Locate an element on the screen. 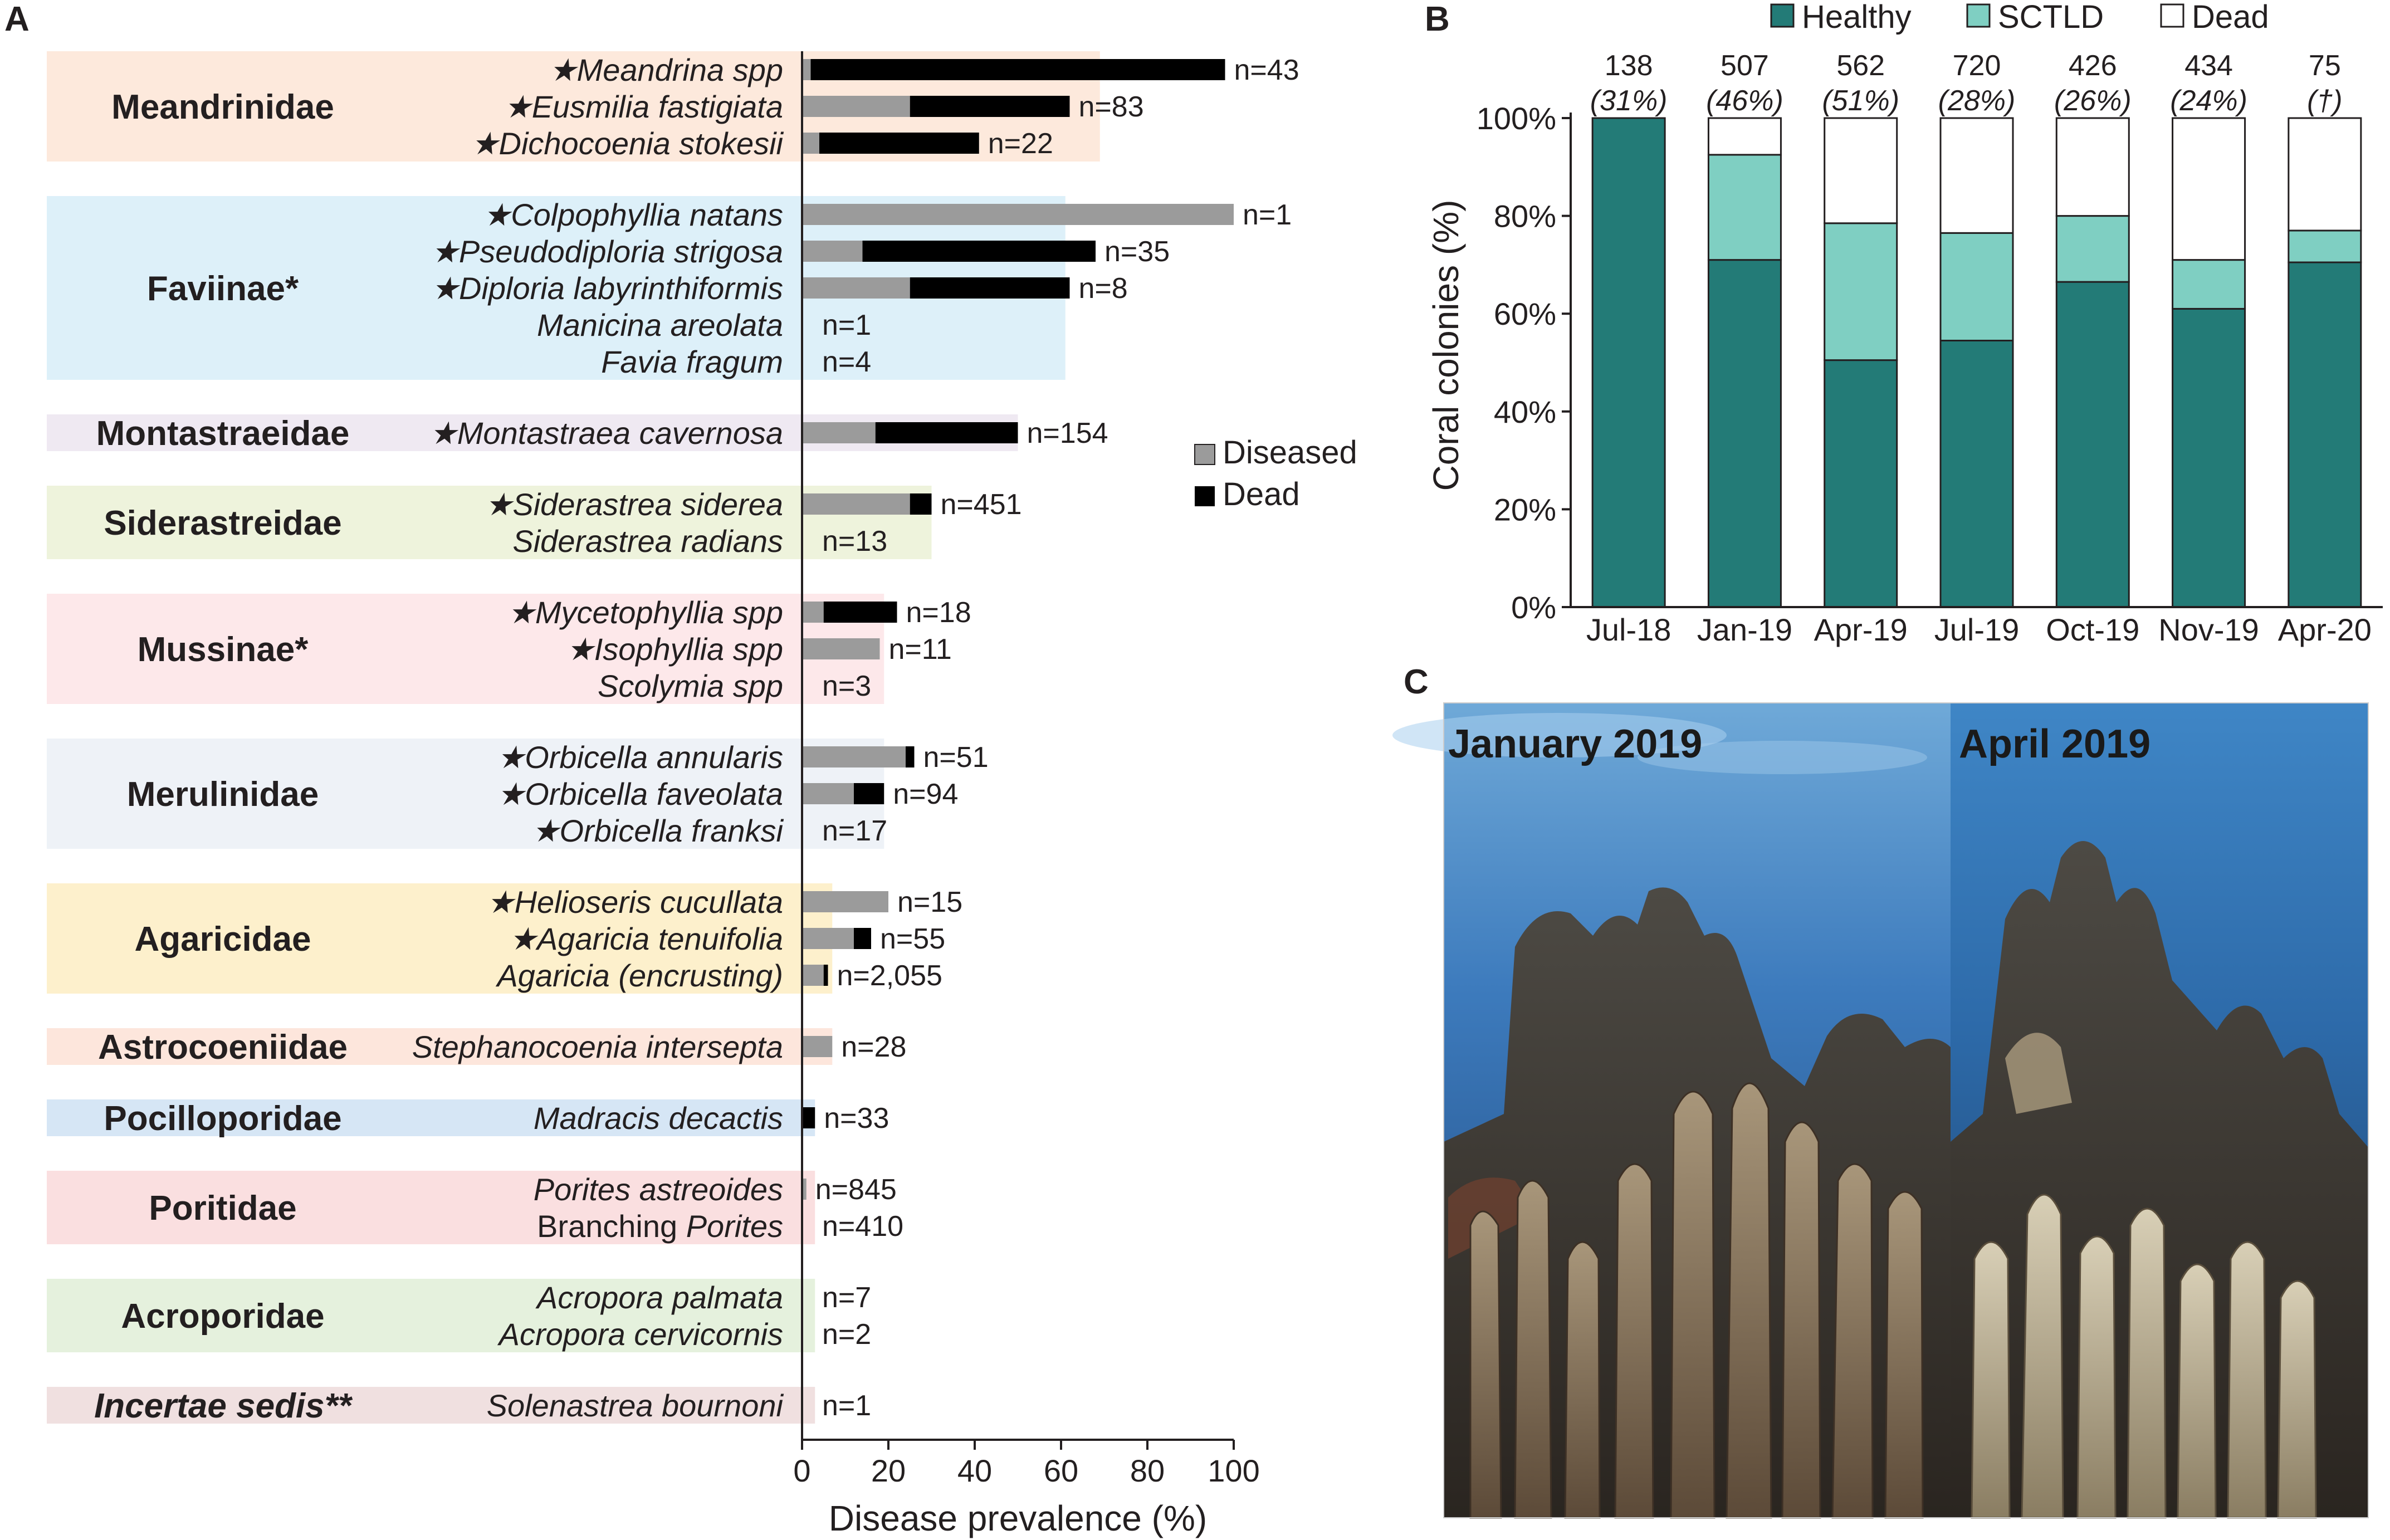 The image size is (2390, 1540). bar-dead-orbicella-faveolata is located at coordinates (869, 793).